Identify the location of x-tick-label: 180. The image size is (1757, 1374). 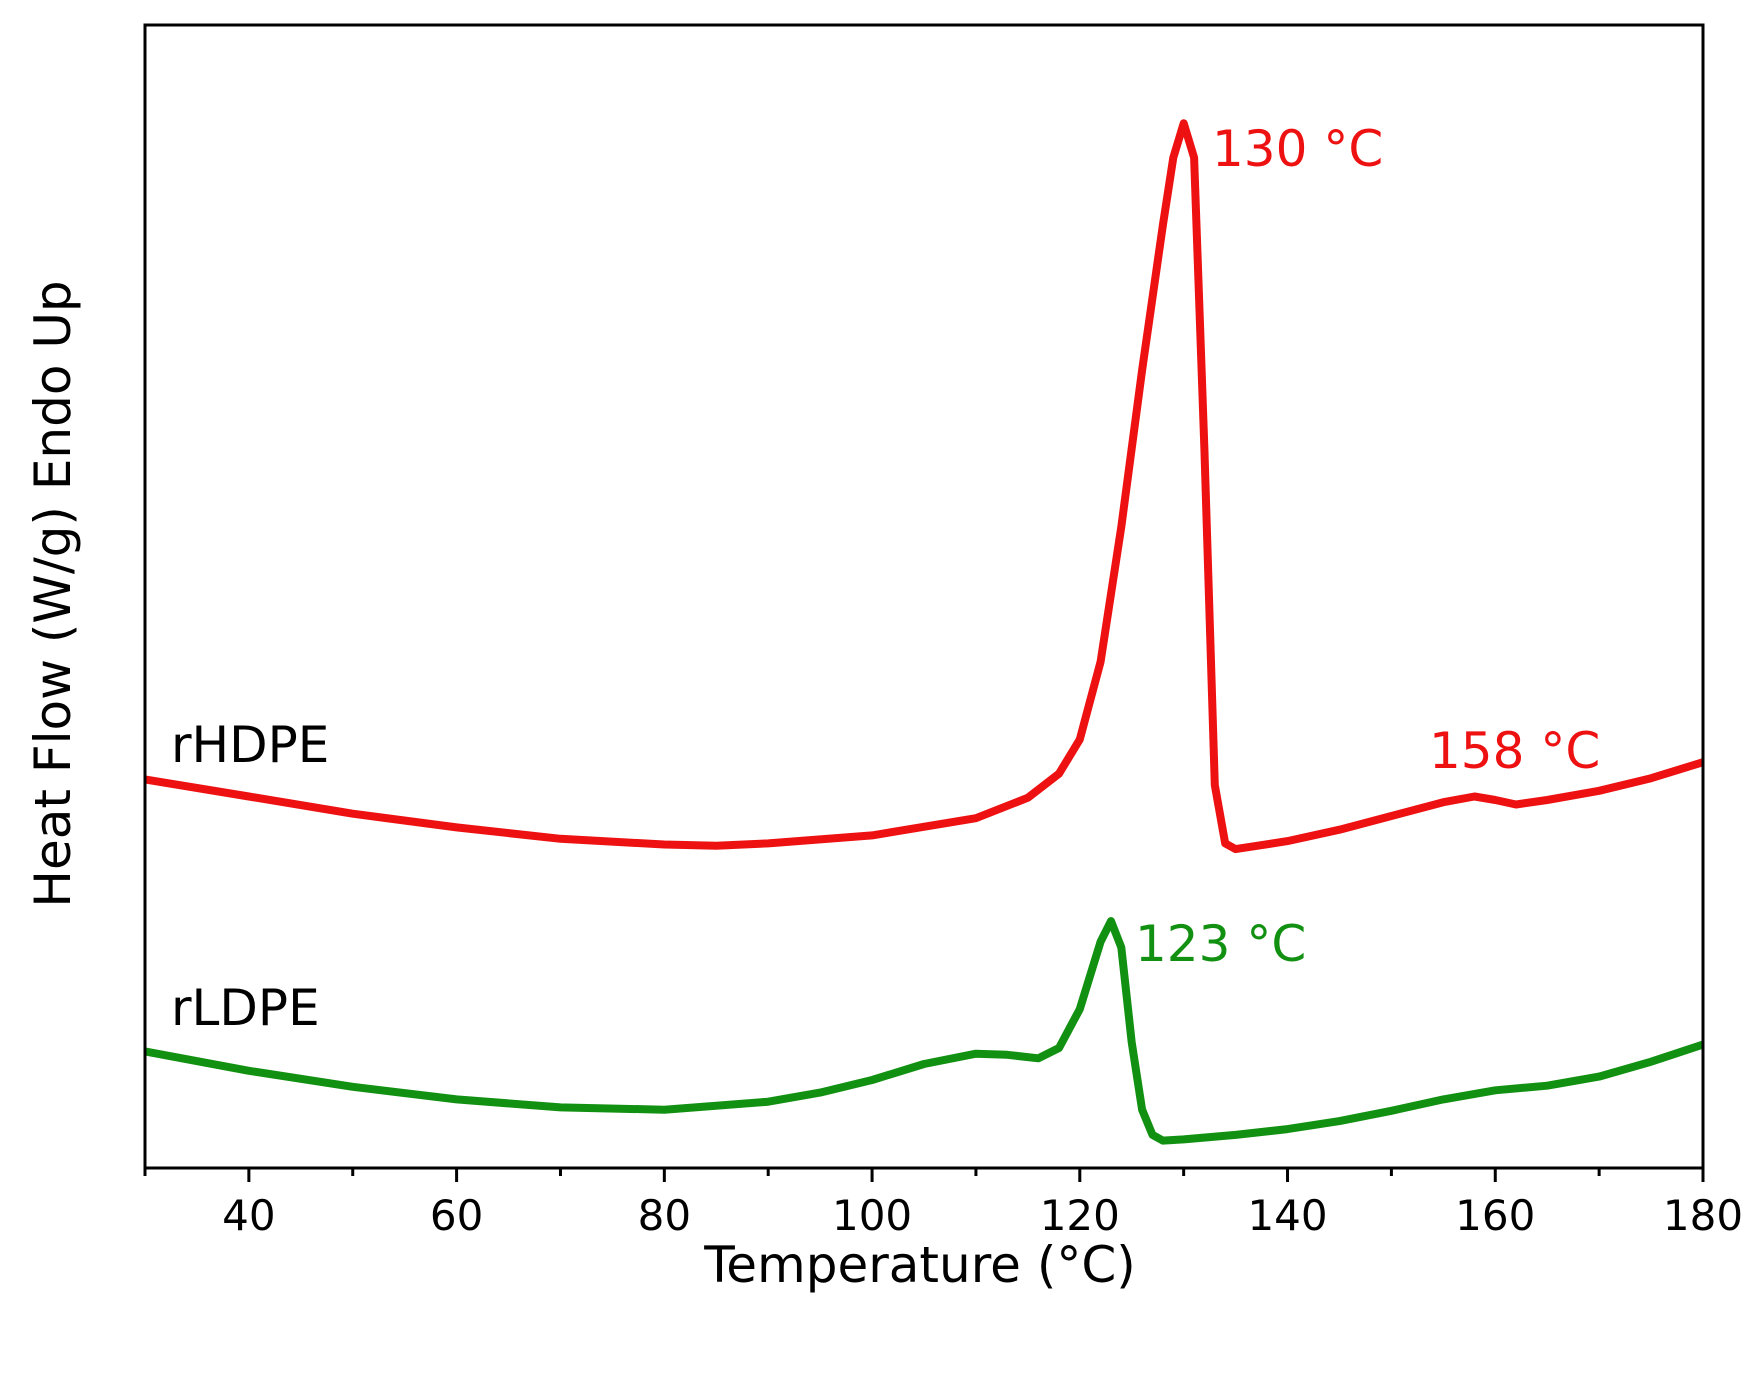
(1703, 1215).